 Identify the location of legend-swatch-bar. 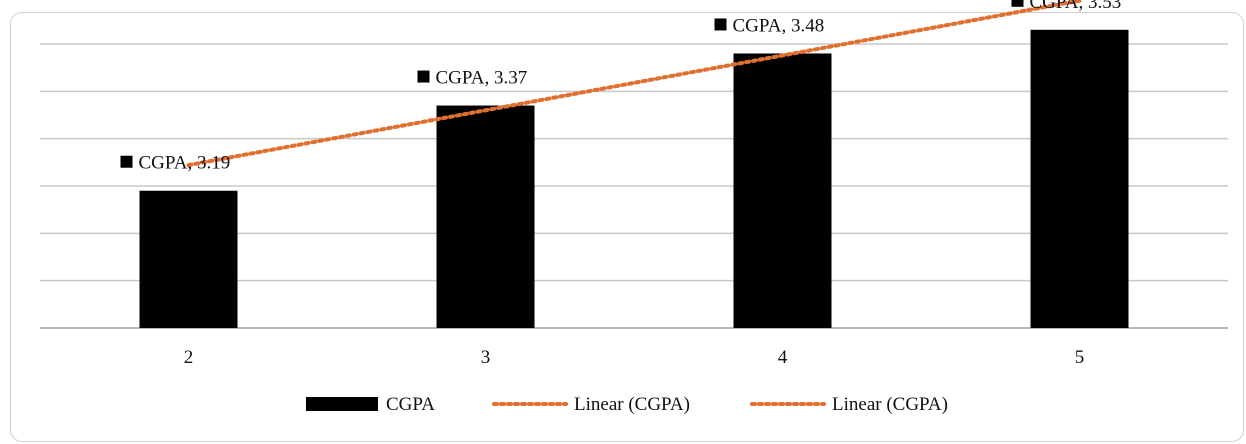
(342, 404).